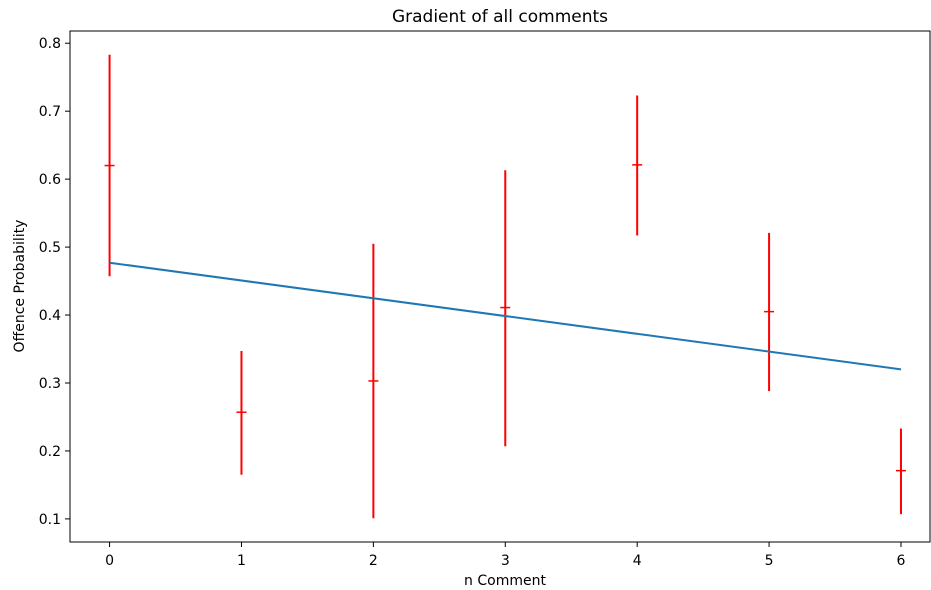  I want to click on y-tick-label: 0.8, so click(50, 44).